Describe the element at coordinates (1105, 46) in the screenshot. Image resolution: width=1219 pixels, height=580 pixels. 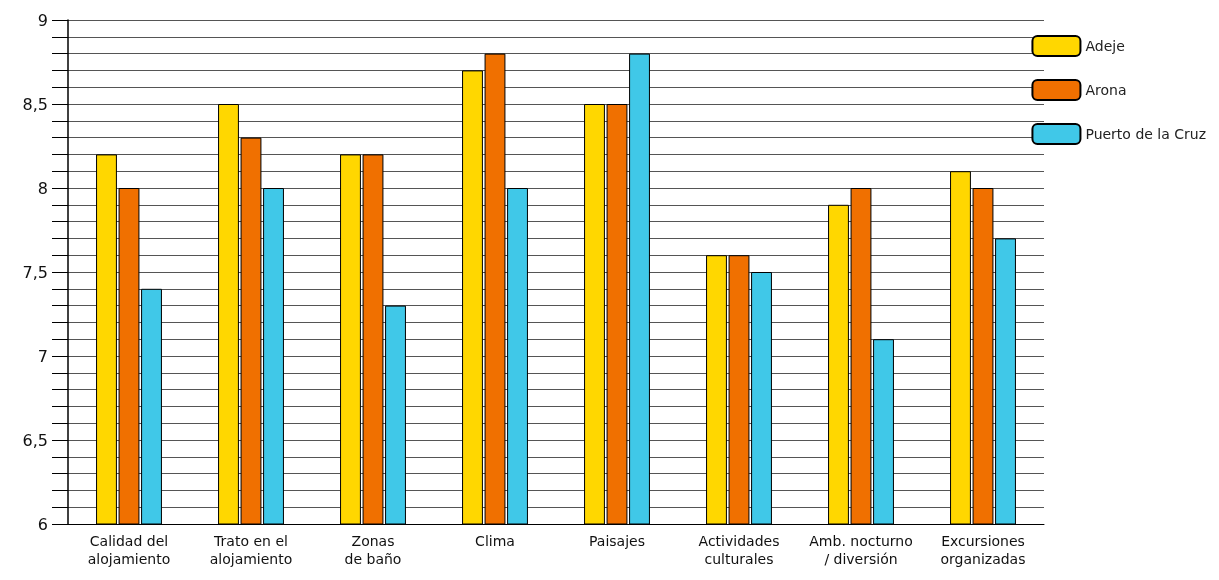
I see `legend-label: Adeje` at that location.